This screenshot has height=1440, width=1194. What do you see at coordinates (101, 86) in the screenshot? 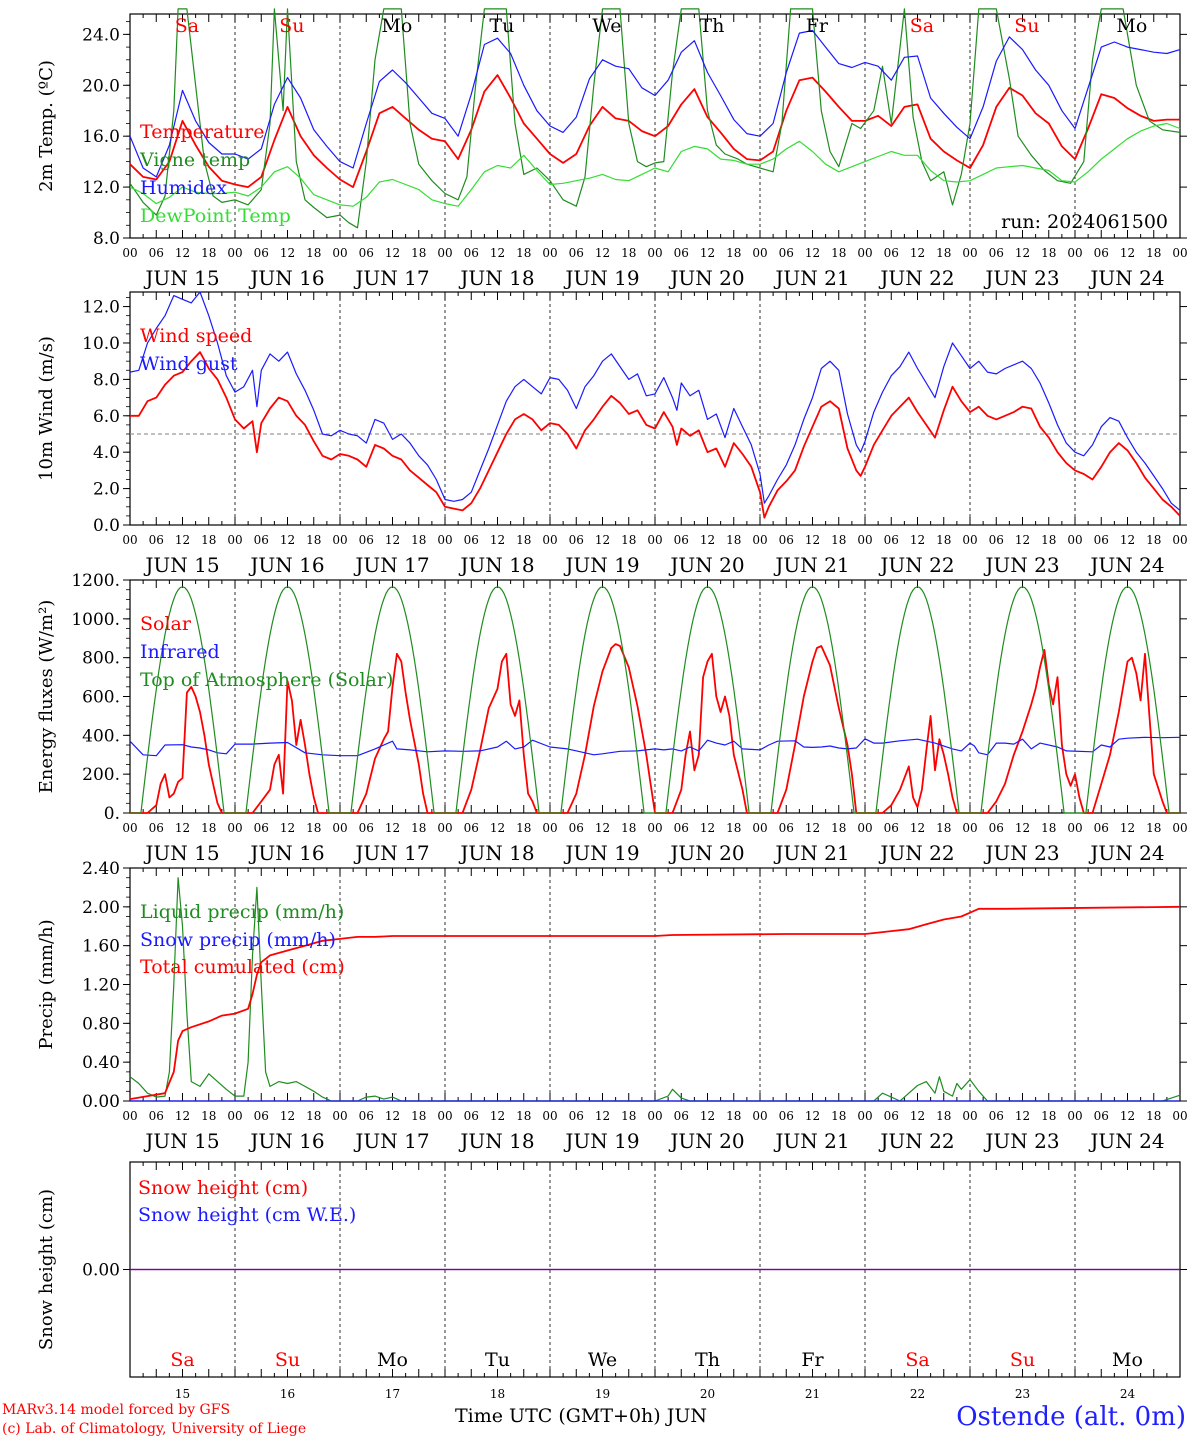
I see `y-tick-label: 20.0` at bounding box center [101, 86].